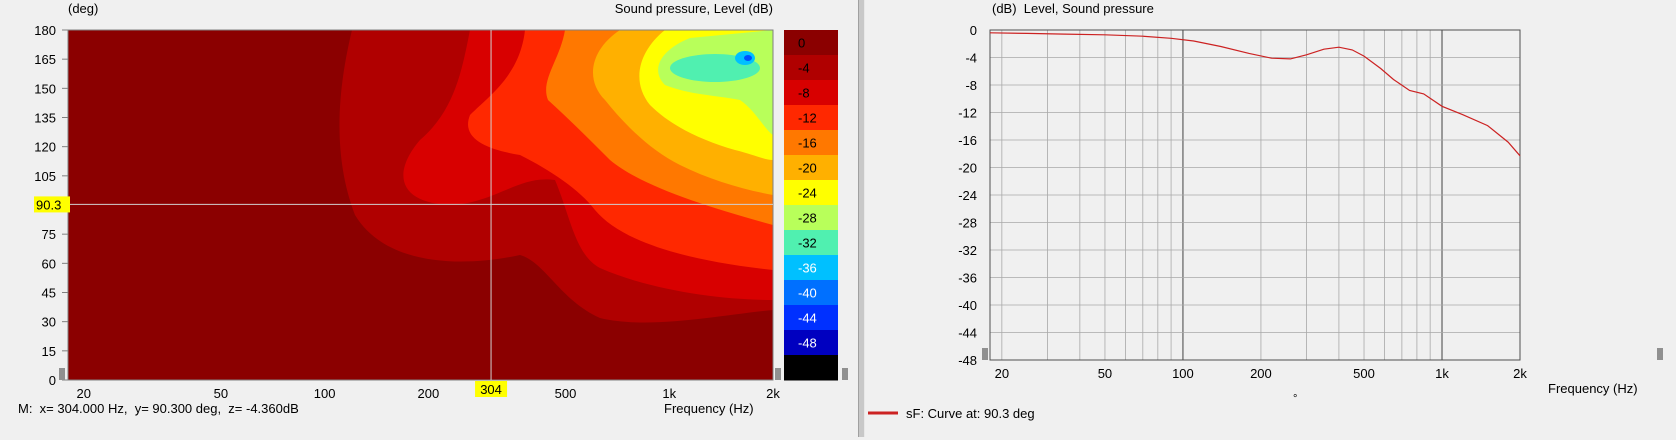 This screenshot has height=440, width=1676. I want to click on y-tick-label: 165, so click(45, 59).